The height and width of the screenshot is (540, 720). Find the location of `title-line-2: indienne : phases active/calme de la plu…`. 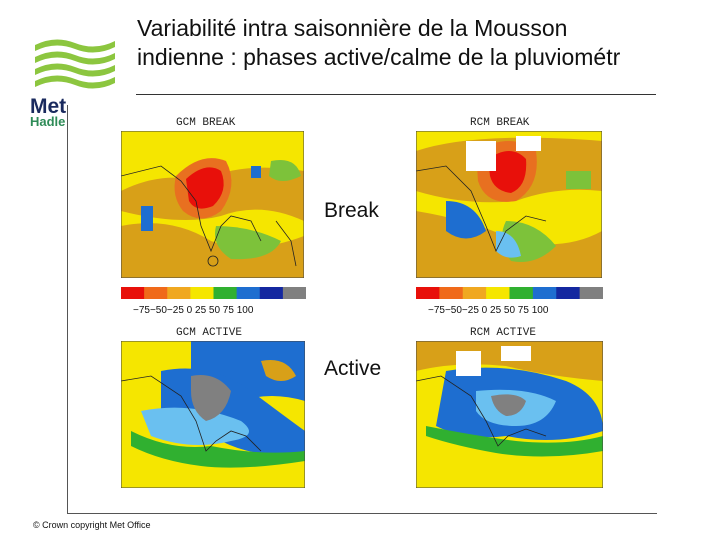

title-line-2: indienne : phases active/calme de la plu… is located at coordinates (379, 57).